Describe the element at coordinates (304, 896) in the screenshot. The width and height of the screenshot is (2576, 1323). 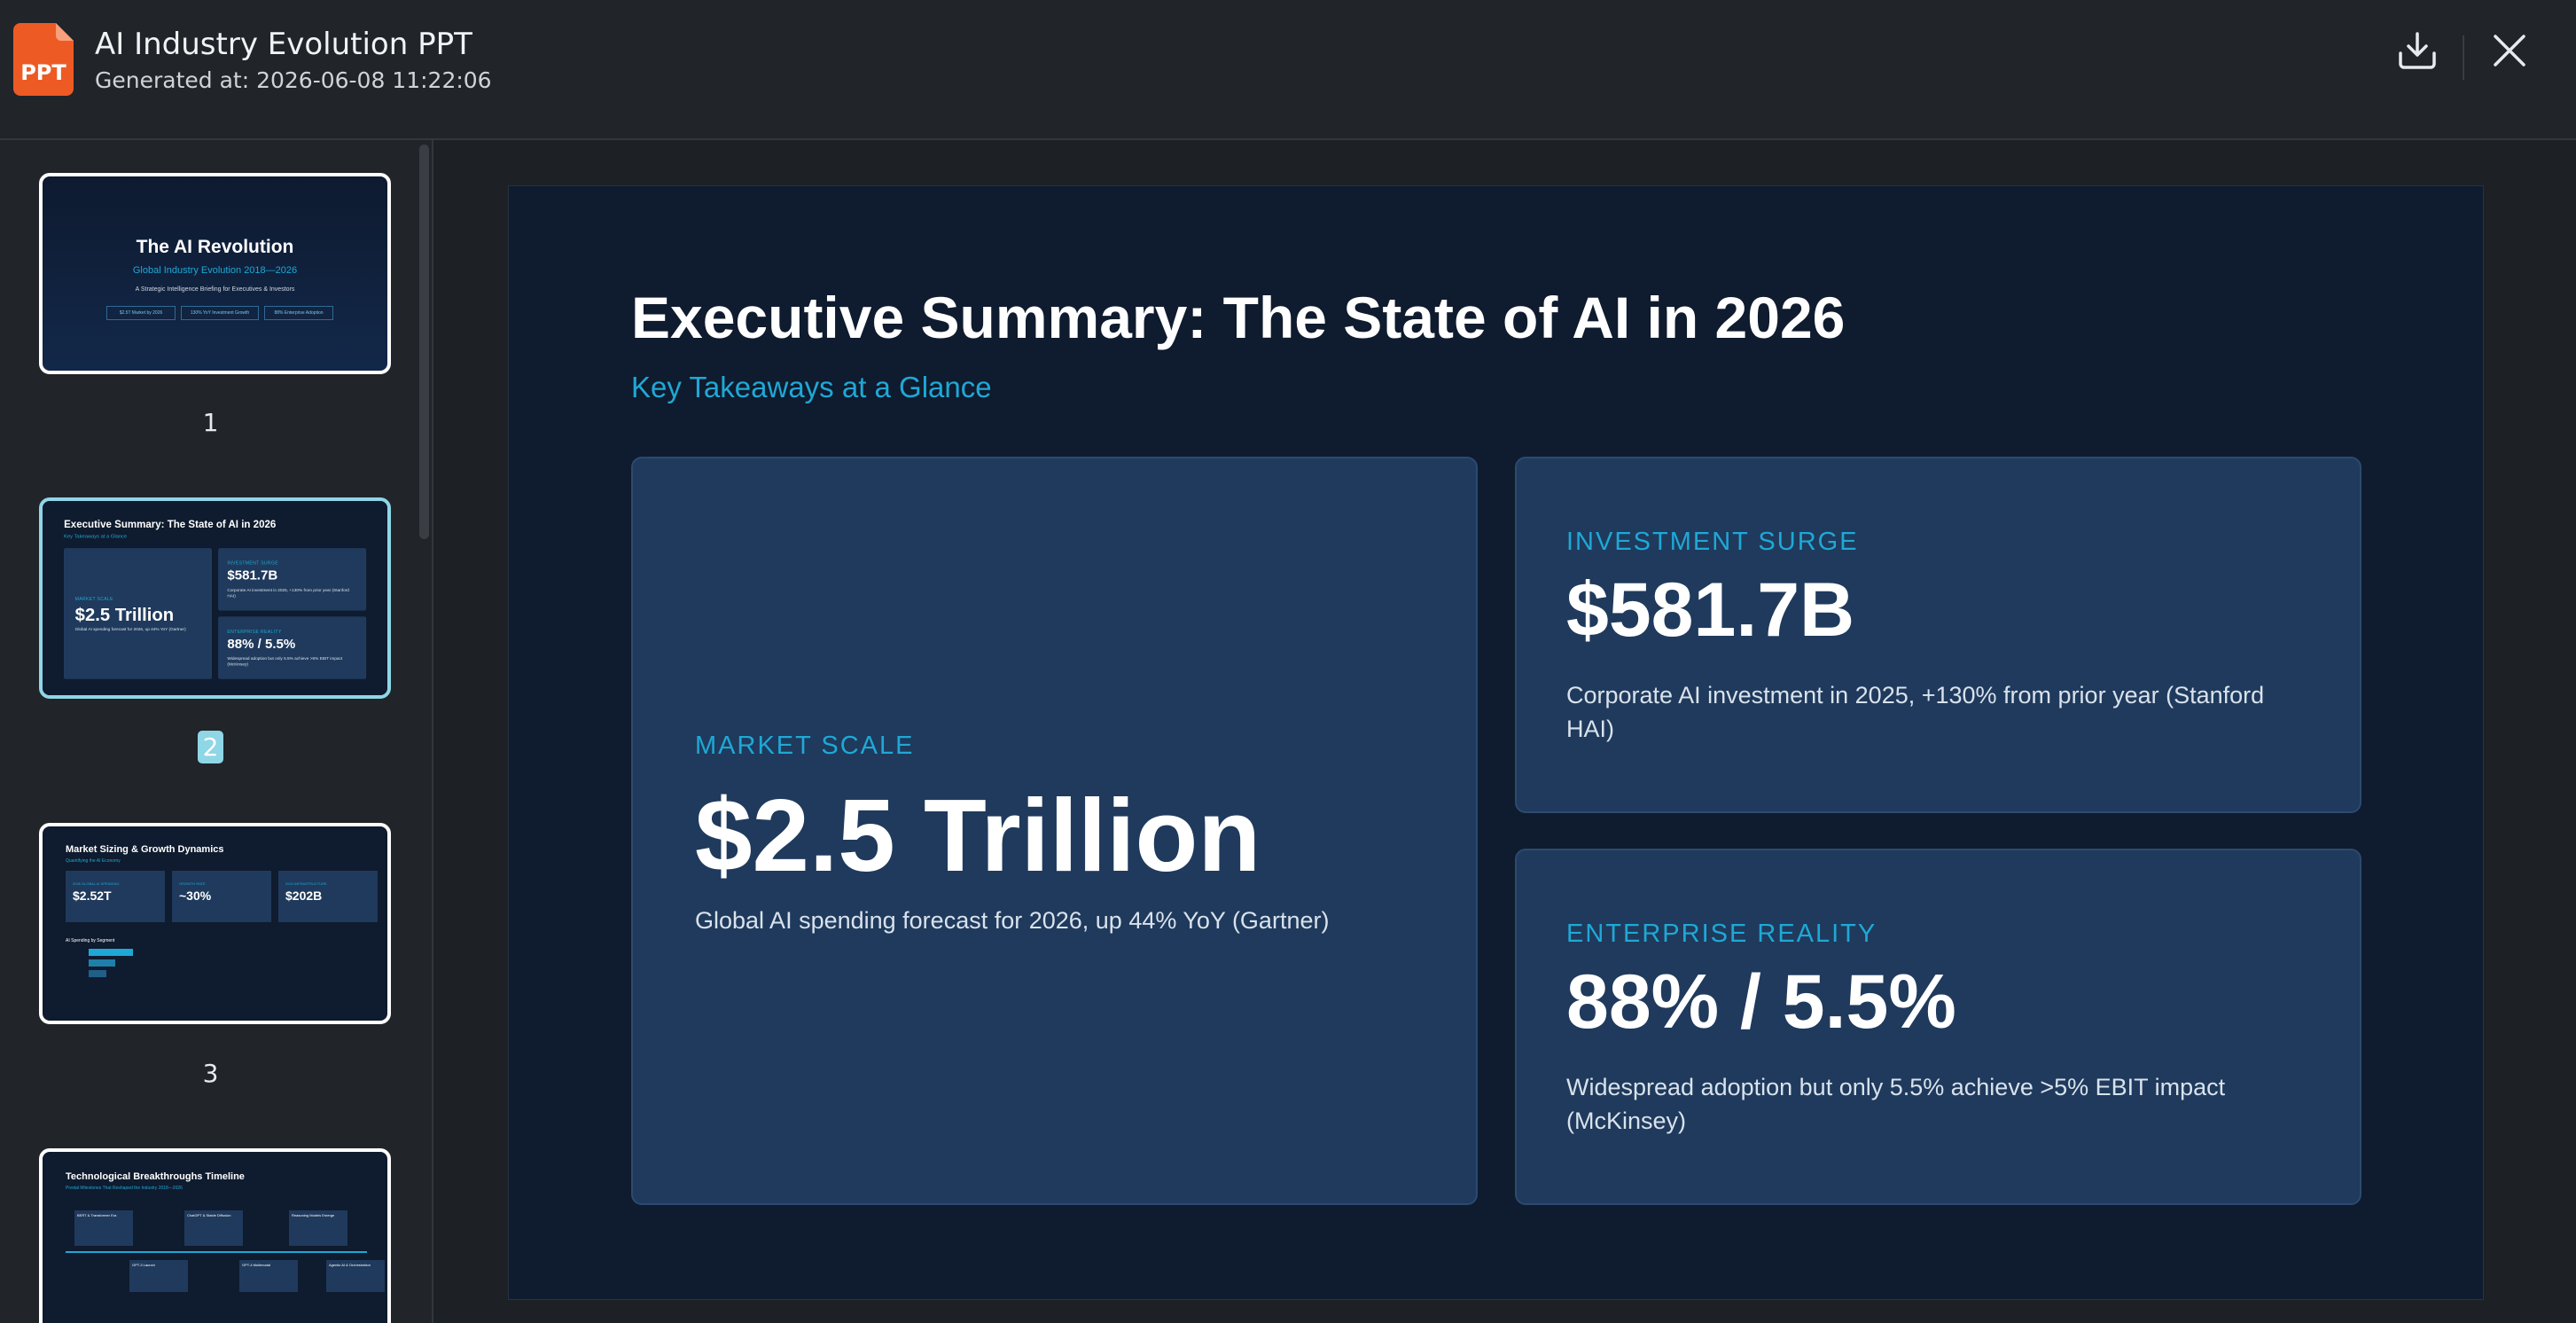
I see `stat-value: $202B` at that location.